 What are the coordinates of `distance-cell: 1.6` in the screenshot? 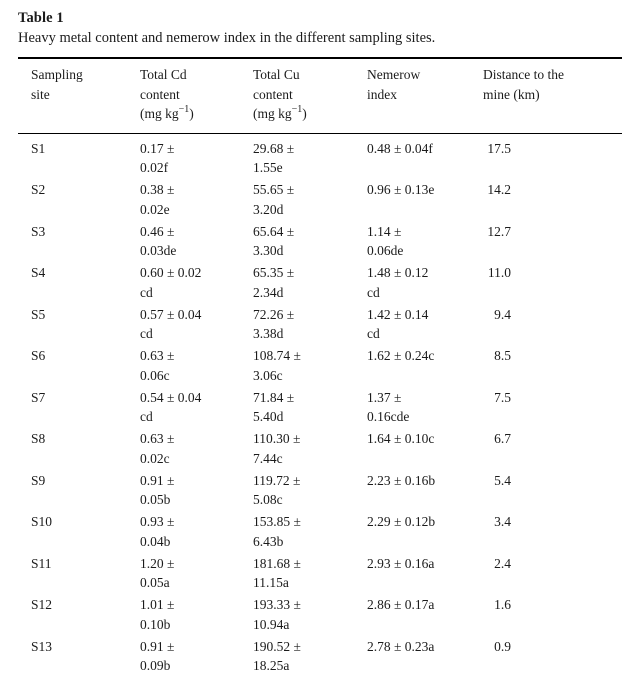 It's located at (552, 616).